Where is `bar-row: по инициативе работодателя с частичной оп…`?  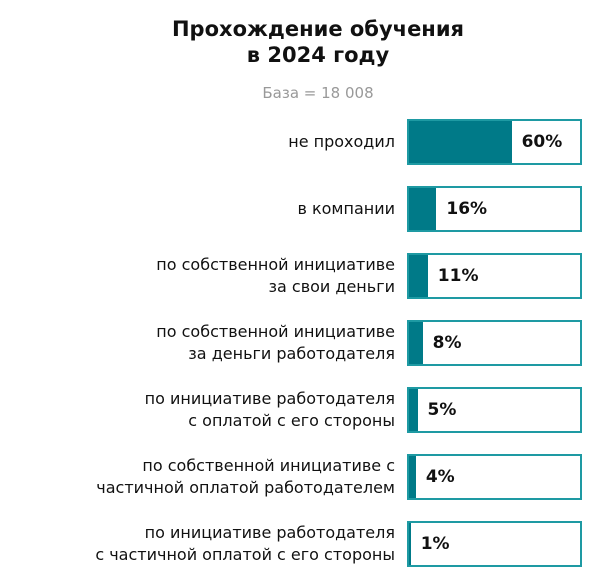
bar-row: по инициативе работодателя с частичной оп… is located at coordinates (300, 544).